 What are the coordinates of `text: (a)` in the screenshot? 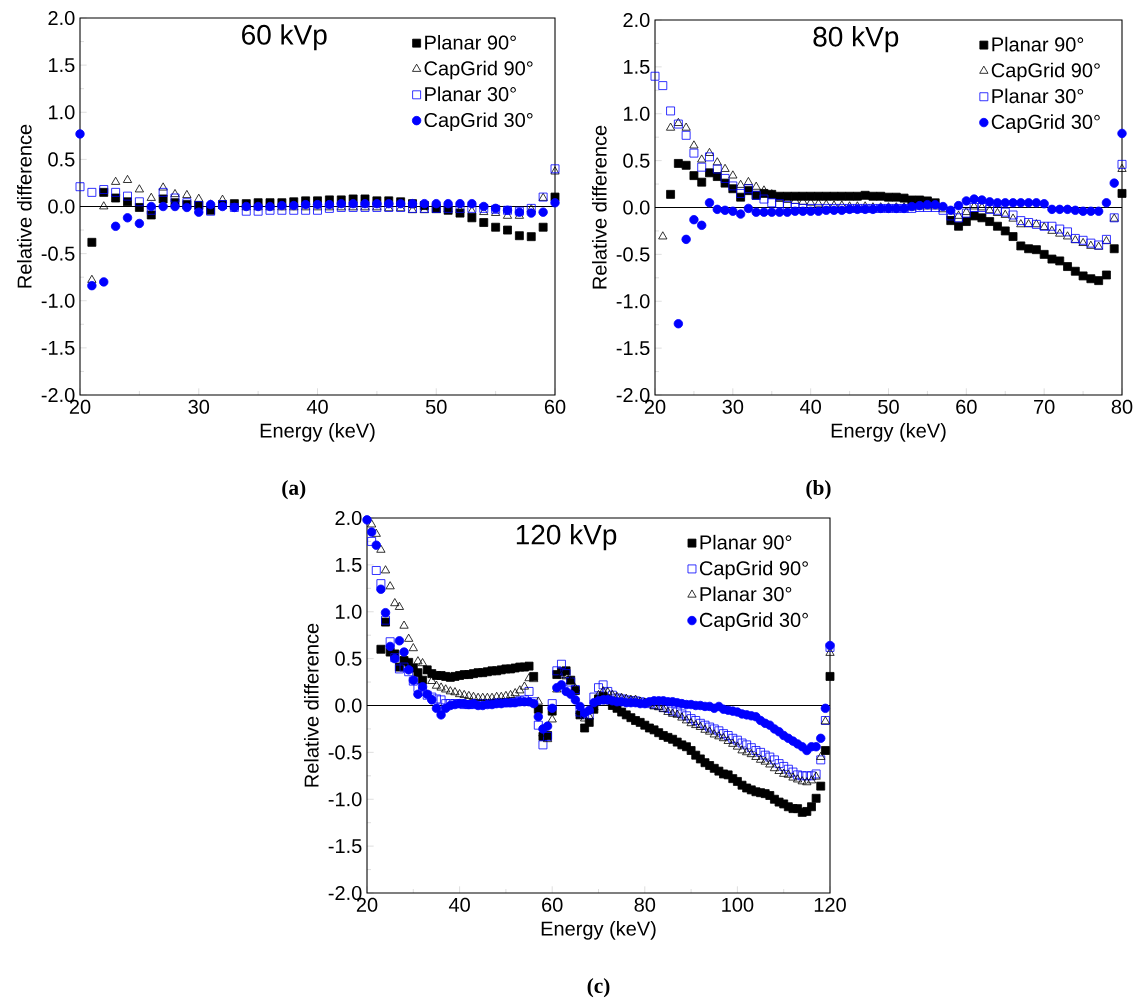 It's located at (294, 489).